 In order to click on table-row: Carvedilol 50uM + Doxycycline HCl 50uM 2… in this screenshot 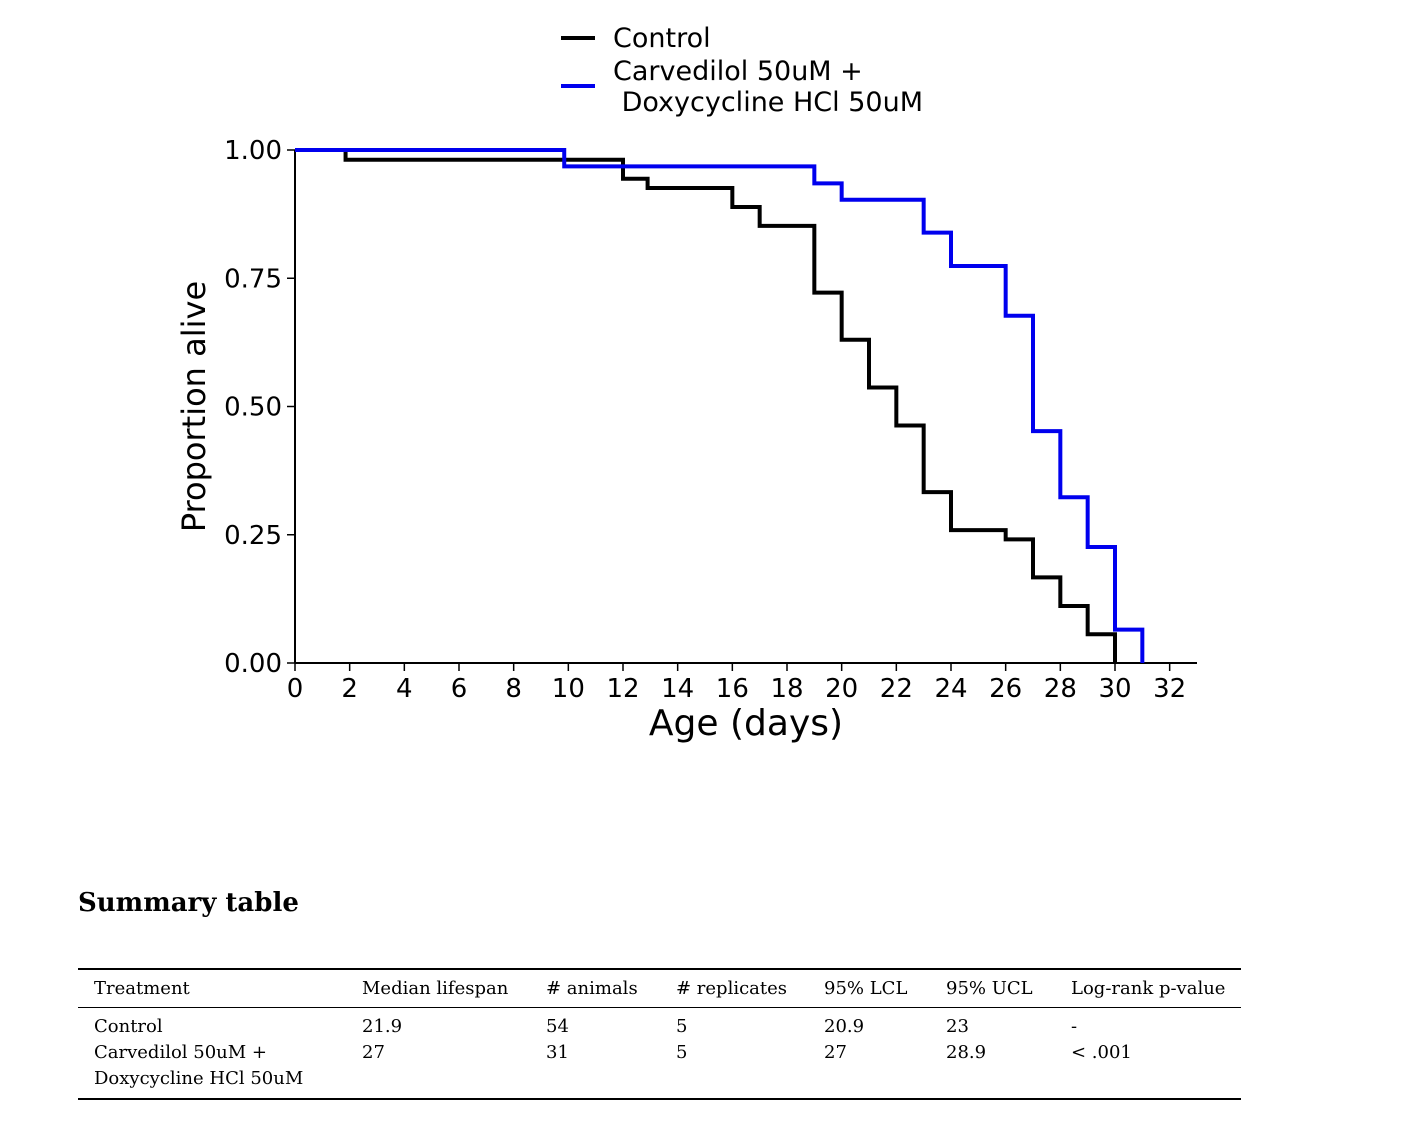, I will do `click(659, 1069)`.